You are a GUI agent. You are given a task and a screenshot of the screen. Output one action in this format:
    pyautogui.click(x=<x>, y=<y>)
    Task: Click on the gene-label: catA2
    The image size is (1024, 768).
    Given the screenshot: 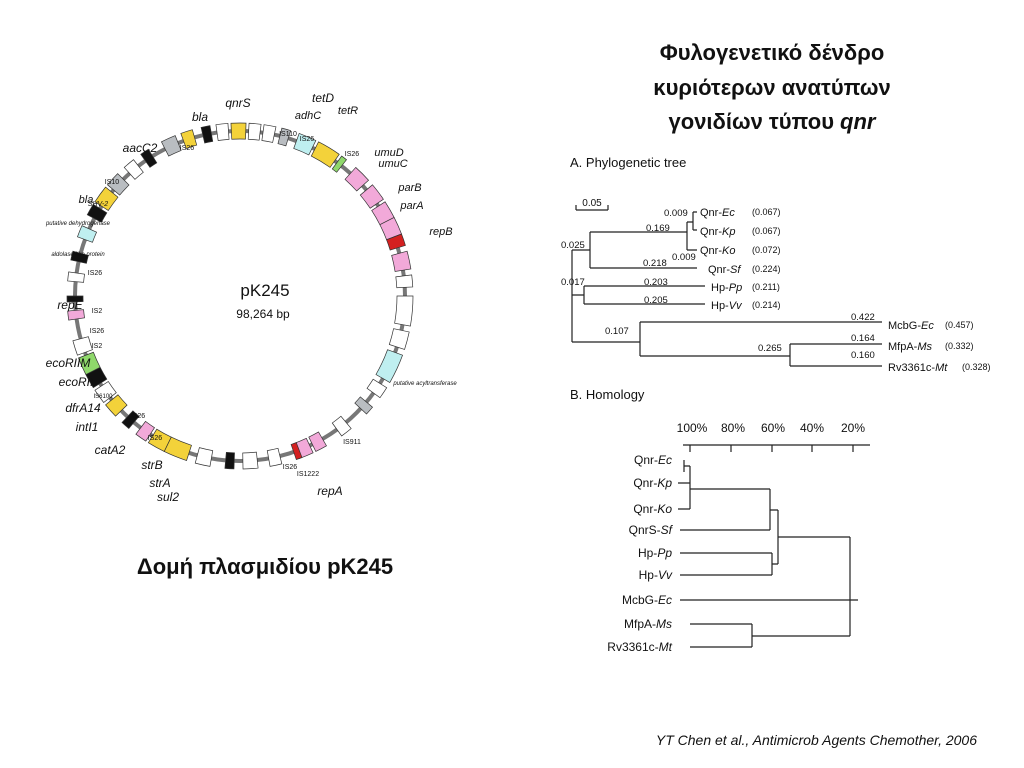 What is the action you would take?
    pyautogui.click(x=110, y=450)
    